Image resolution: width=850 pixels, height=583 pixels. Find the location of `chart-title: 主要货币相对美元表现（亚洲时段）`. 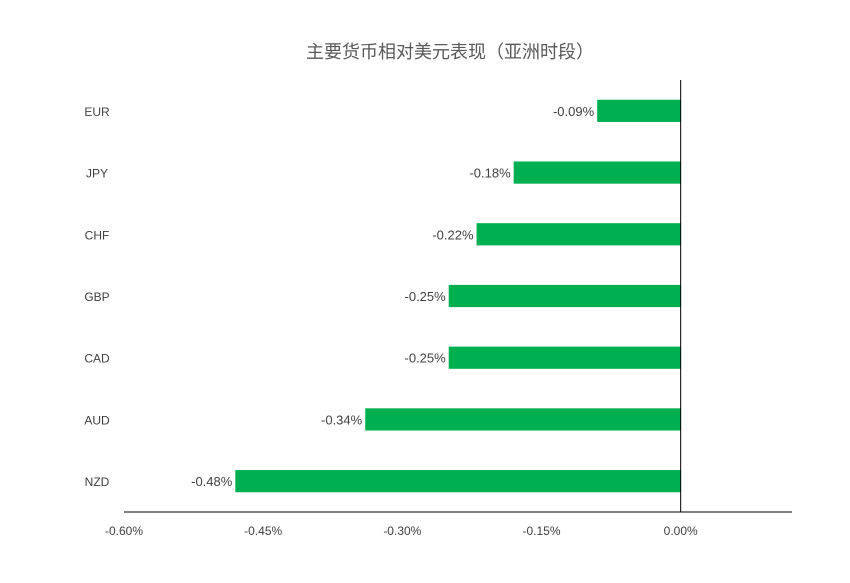

chart-title: 主要货币相对美元表现（亚洲时段） is located at coordinates (450, 52).